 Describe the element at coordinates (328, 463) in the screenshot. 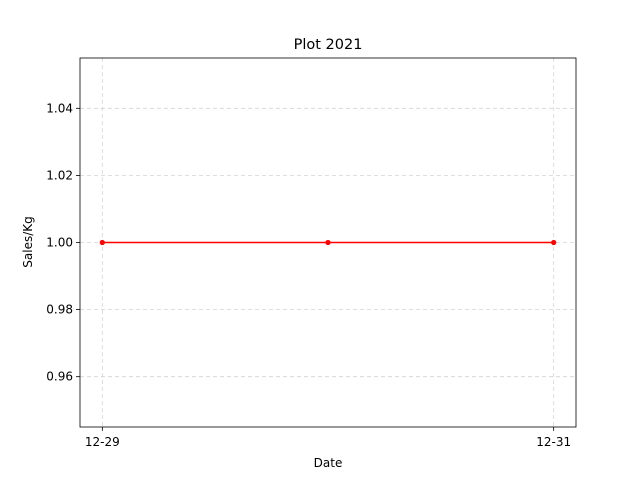

I see `x-axis-label: Date` at that location.